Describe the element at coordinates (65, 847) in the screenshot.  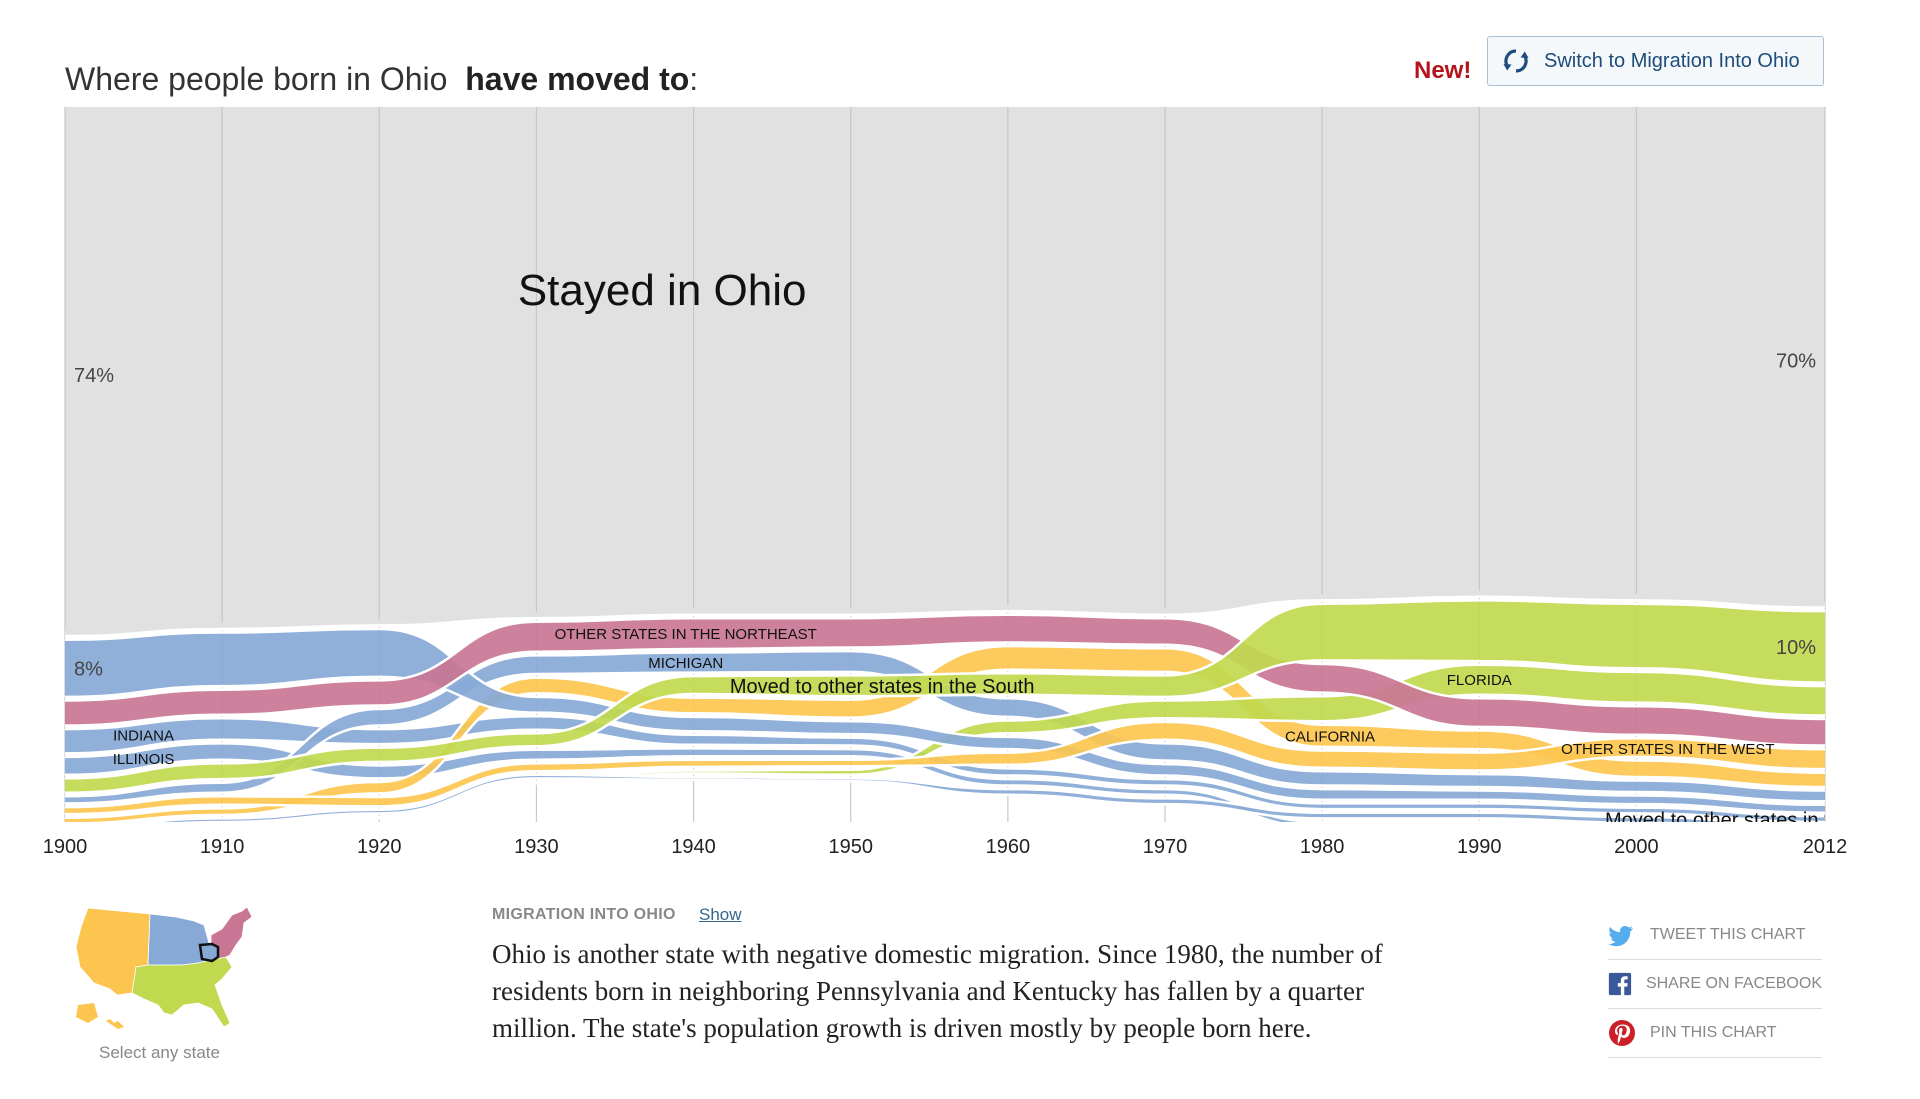
I see `x-tick-1900: 1900` at that location.